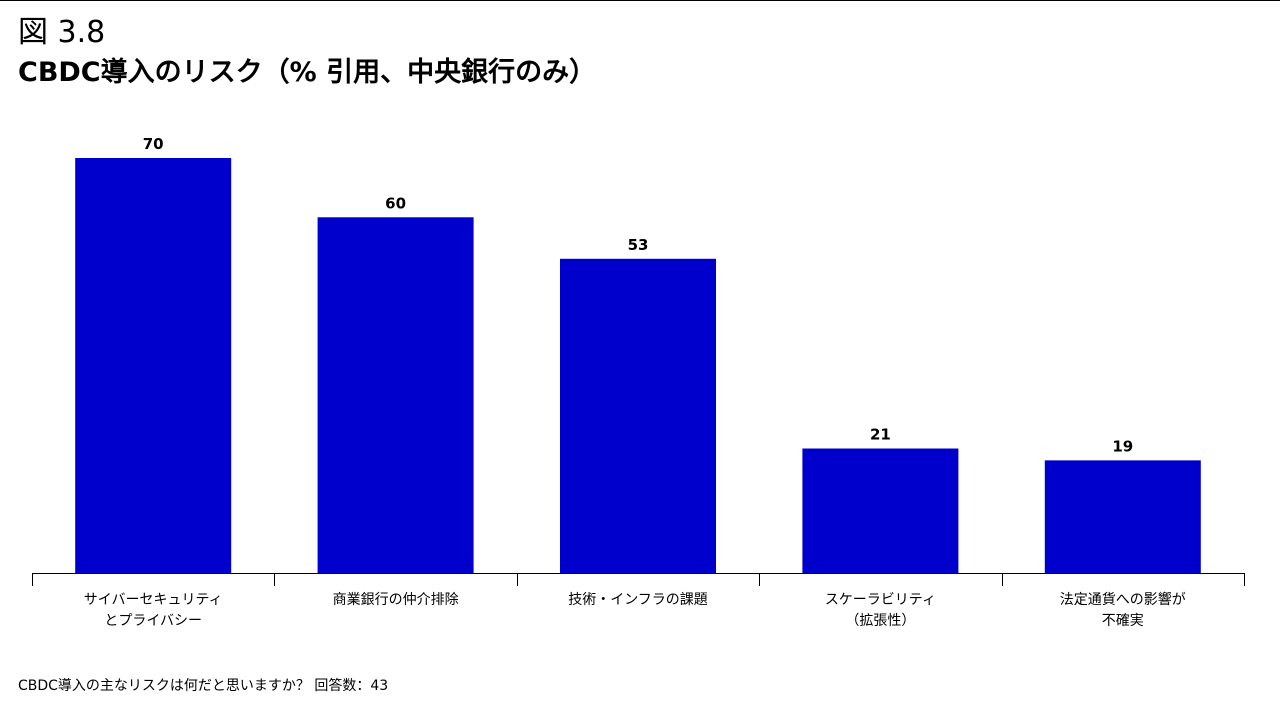 Image resolution: width=1280 pixels, height=720 pixels. Describe the element at coordinates (1122, 446) in the screenshot. I see `value-label-5: 19` at that location.